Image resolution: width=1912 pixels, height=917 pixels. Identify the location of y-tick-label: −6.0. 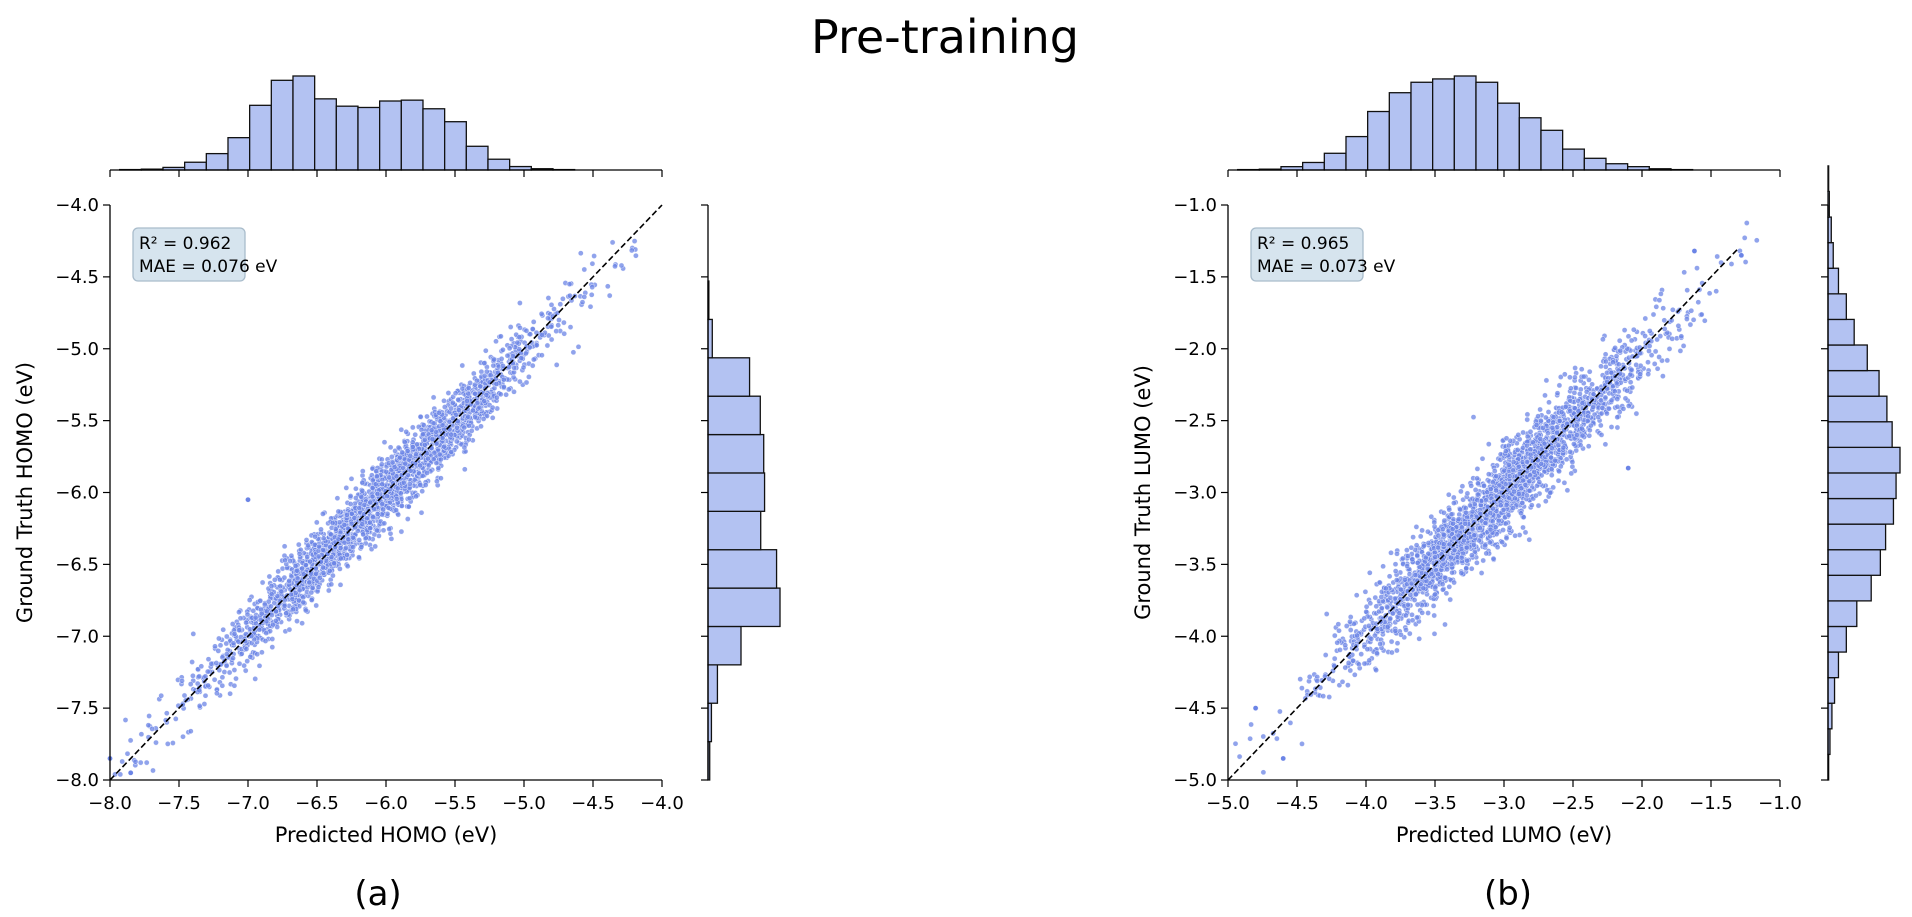
(77, 493).